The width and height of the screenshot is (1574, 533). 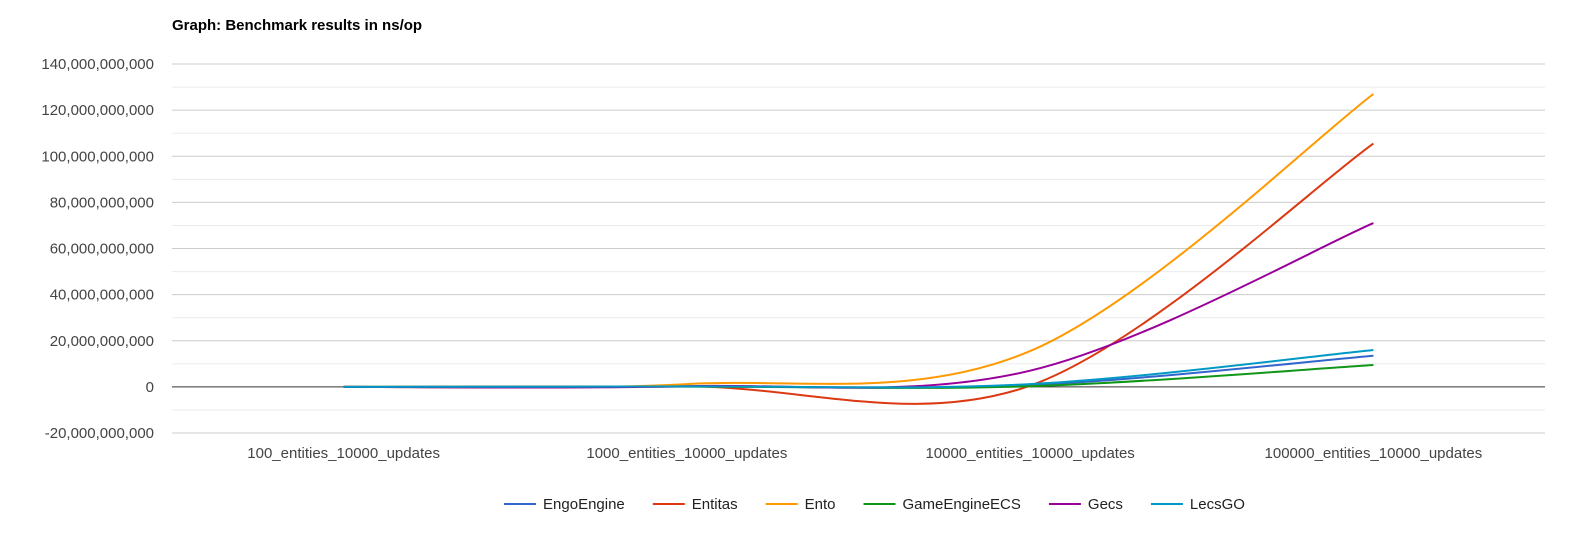 I want to click on x-tick-label: 100000_entities_10000_updates, so click(x=1374, y=453).